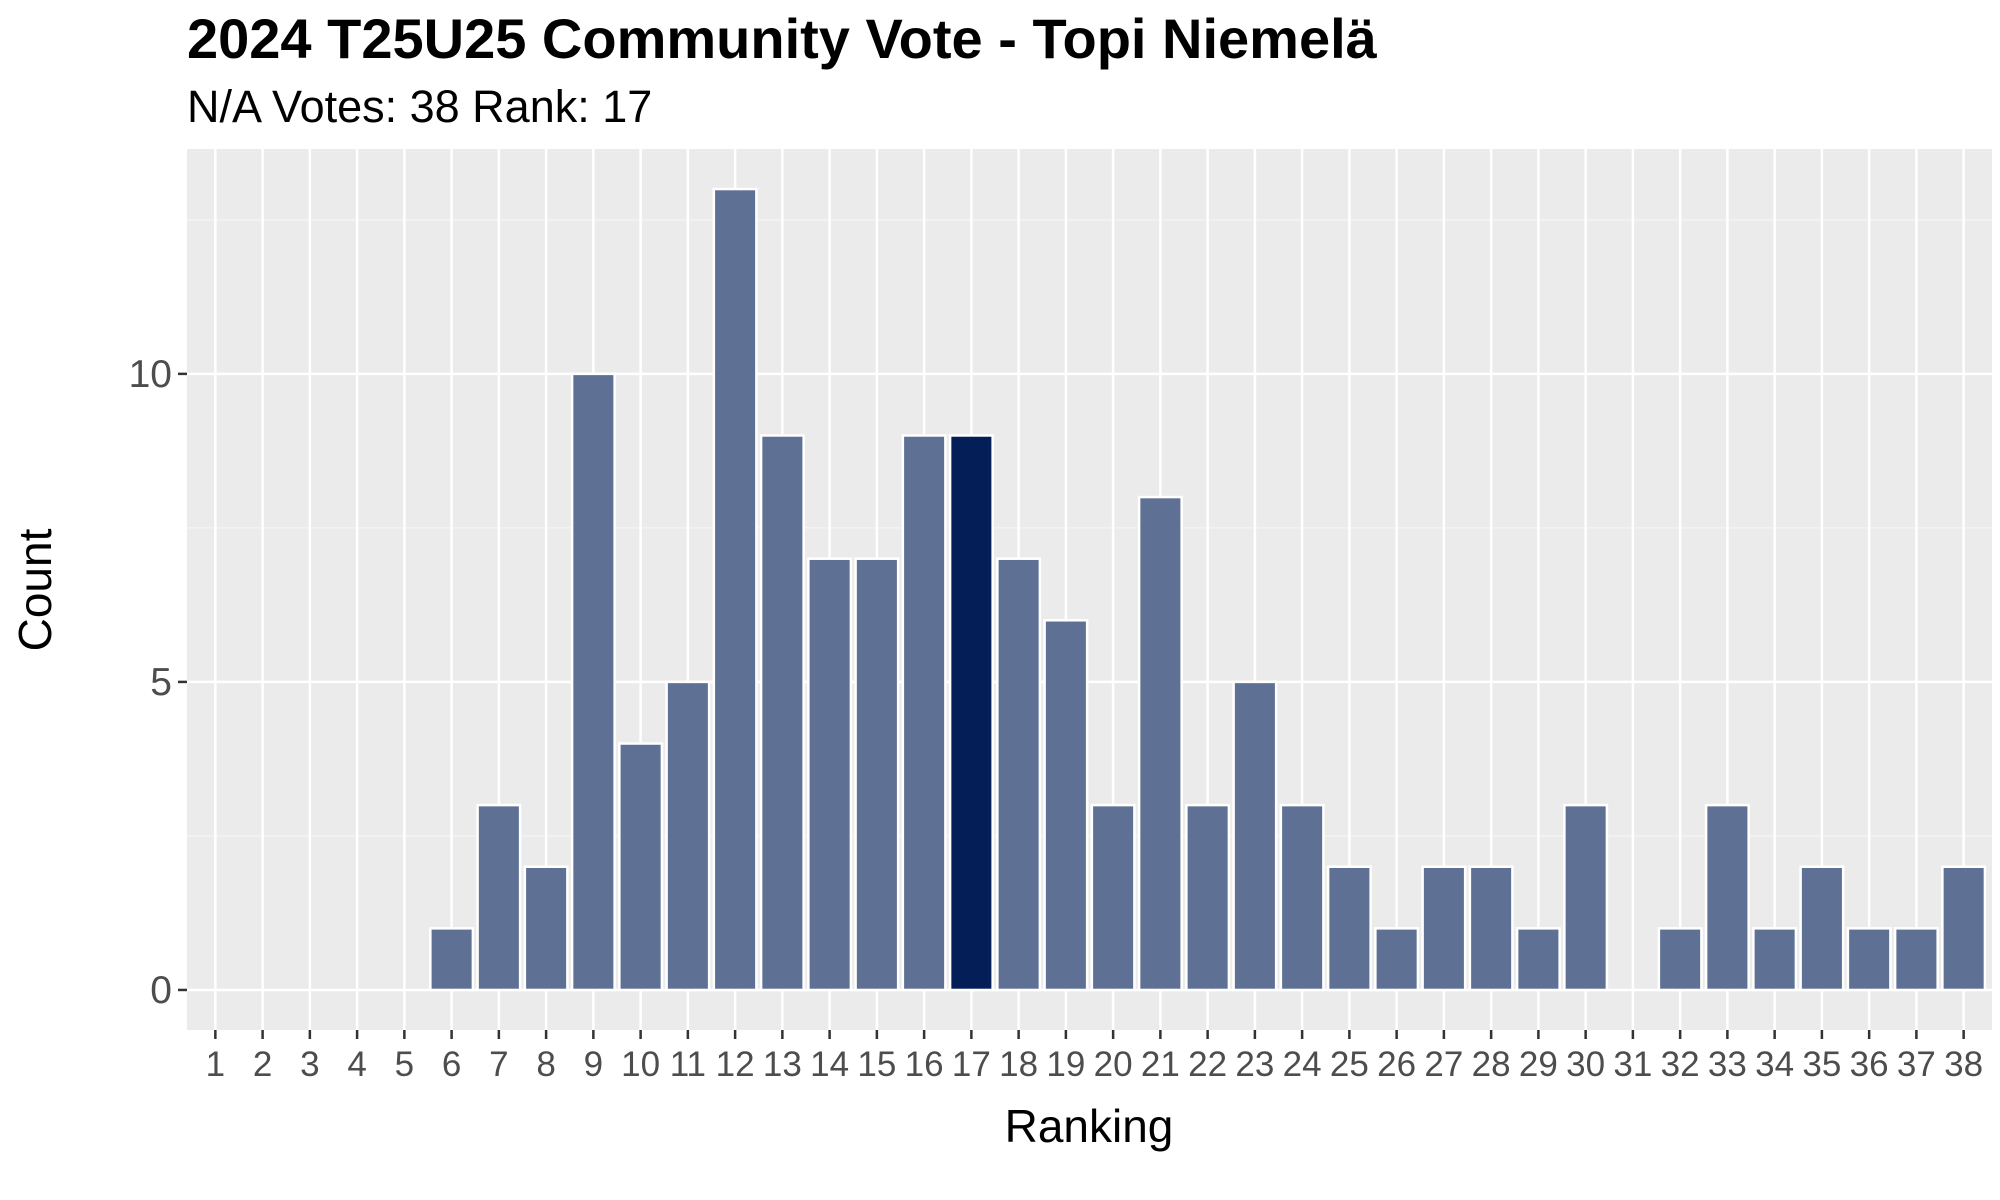 The height and width of the screenshot is (1200, 2000). I want to click on x-tick-label: 22, so click(1207, 1064).